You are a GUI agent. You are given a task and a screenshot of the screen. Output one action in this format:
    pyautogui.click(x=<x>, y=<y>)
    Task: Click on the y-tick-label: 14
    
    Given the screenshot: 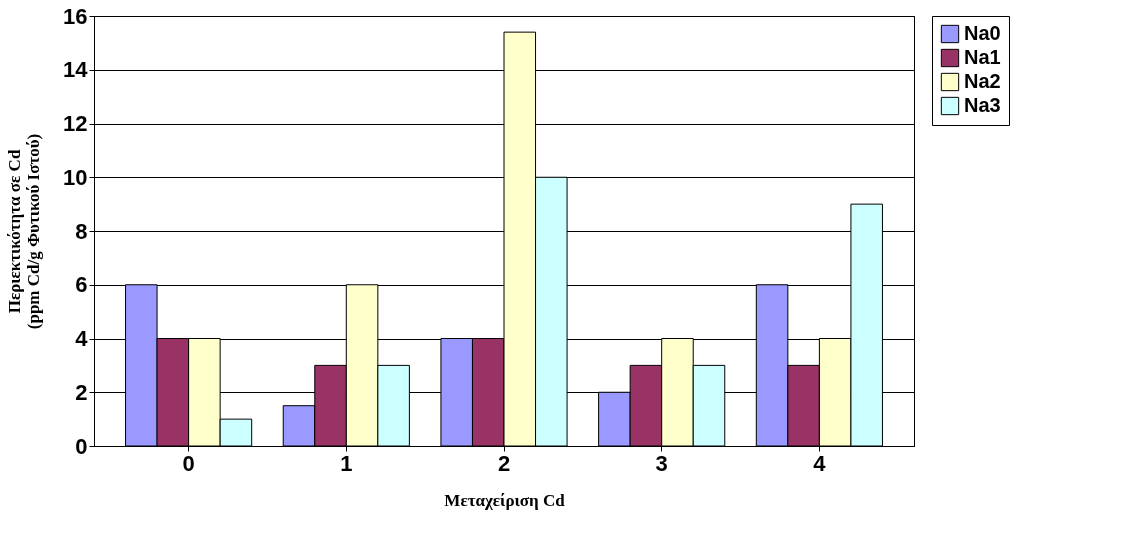 What is the action you would take?
    pyautogui.click(x=76, y=70)
    